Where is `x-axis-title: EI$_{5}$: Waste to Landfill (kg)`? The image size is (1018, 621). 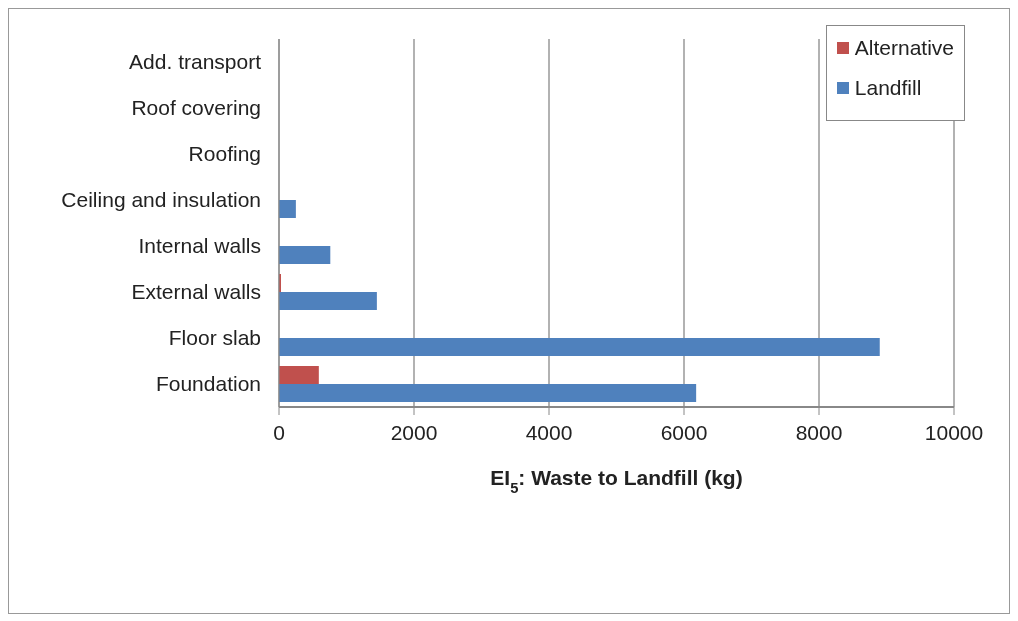
x-axis-title: EI$_{5}$: Waste to Landfill (kg) is located at coordinates (616, 481).